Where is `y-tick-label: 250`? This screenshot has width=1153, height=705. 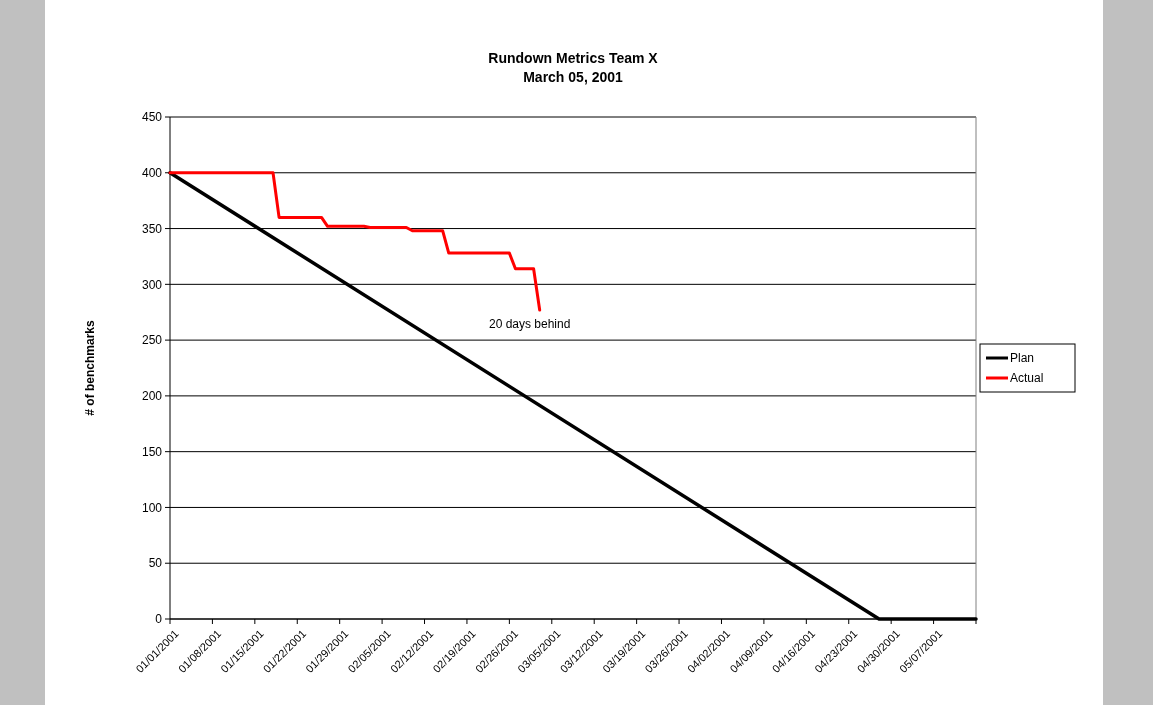
y-tick-label: 250 is located at coordinates (152, 340).